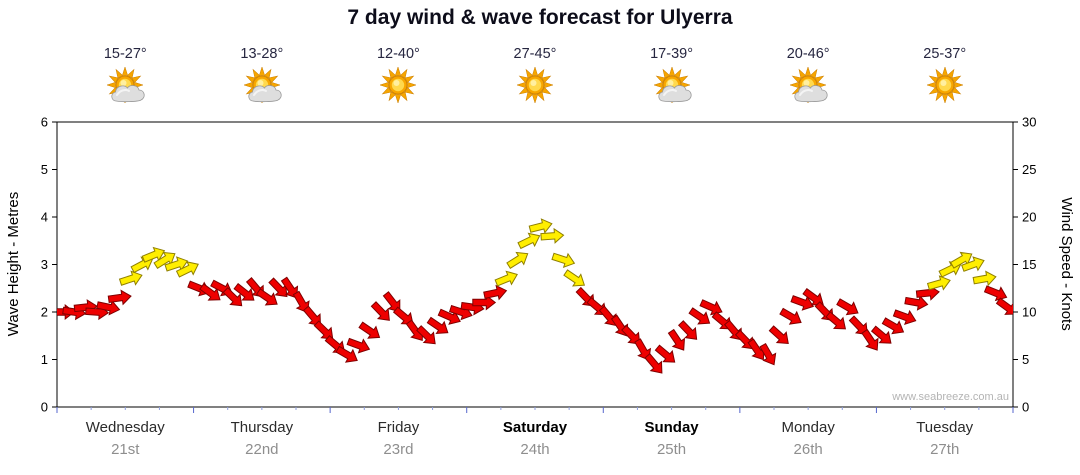 This screenshot has height=475, width=1080. Describe the element at coordinates (44, 169) in the screenshot. I see `left-axis-tick-label: 5` at that location.